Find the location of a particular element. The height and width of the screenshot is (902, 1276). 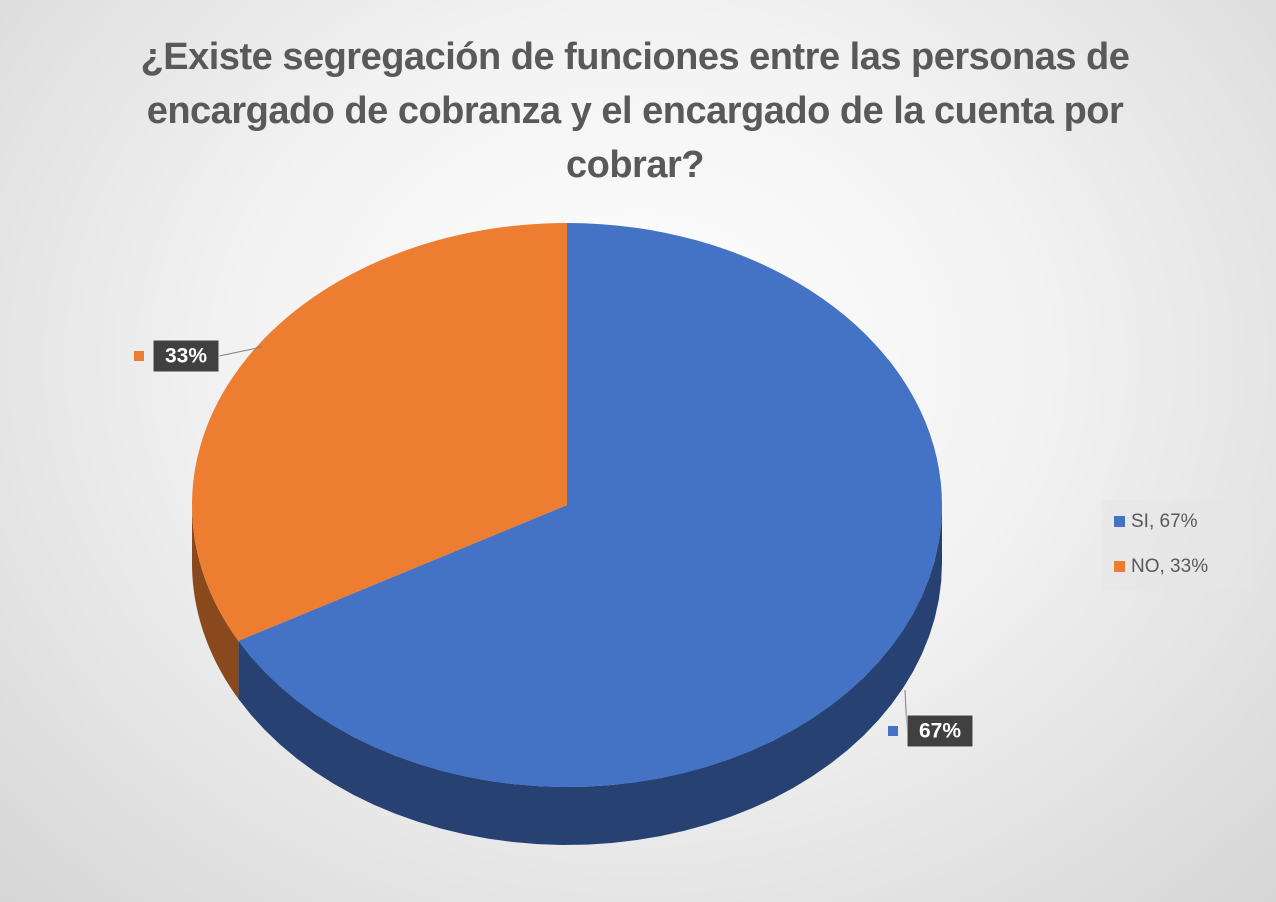

leader-line is located at coordinates (240, 351).